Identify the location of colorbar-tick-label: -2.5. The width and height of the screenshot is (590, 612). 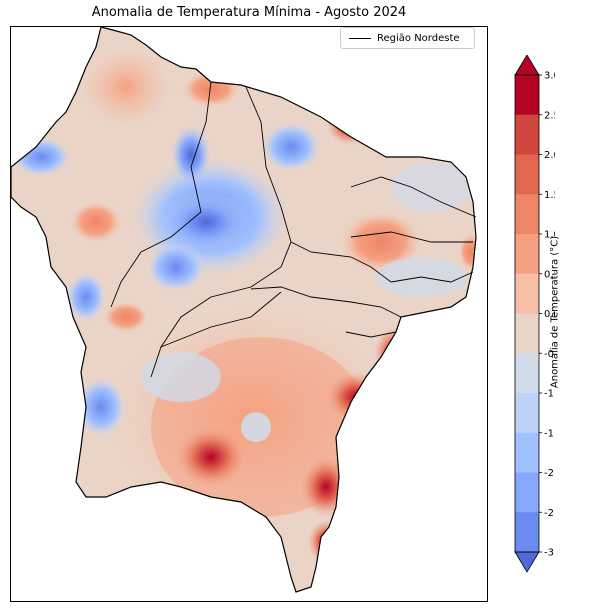
(549, 513).